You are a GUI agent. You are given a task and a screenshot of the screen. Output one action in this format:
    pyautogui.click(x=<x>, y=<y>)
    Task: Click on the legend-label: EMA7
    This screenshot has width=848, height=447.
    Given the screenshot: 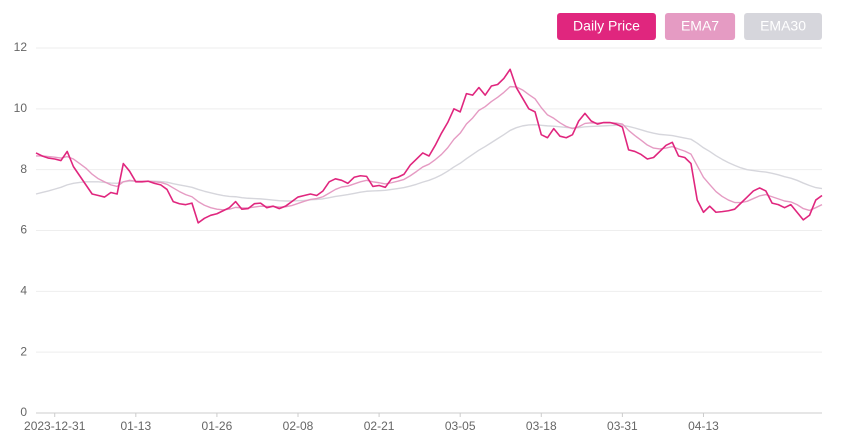 What is the action you would take?
    pyautogui.click(x=700, y=26)
    